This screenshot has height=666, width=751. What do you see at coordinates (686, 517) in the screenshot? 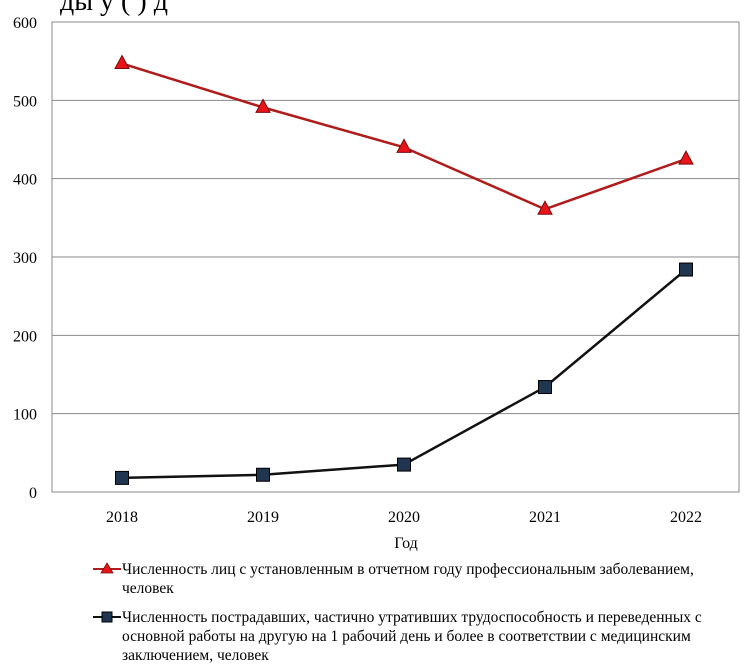
I see `x-tick-label-2022: 2022` at bounding box center [686, 517].